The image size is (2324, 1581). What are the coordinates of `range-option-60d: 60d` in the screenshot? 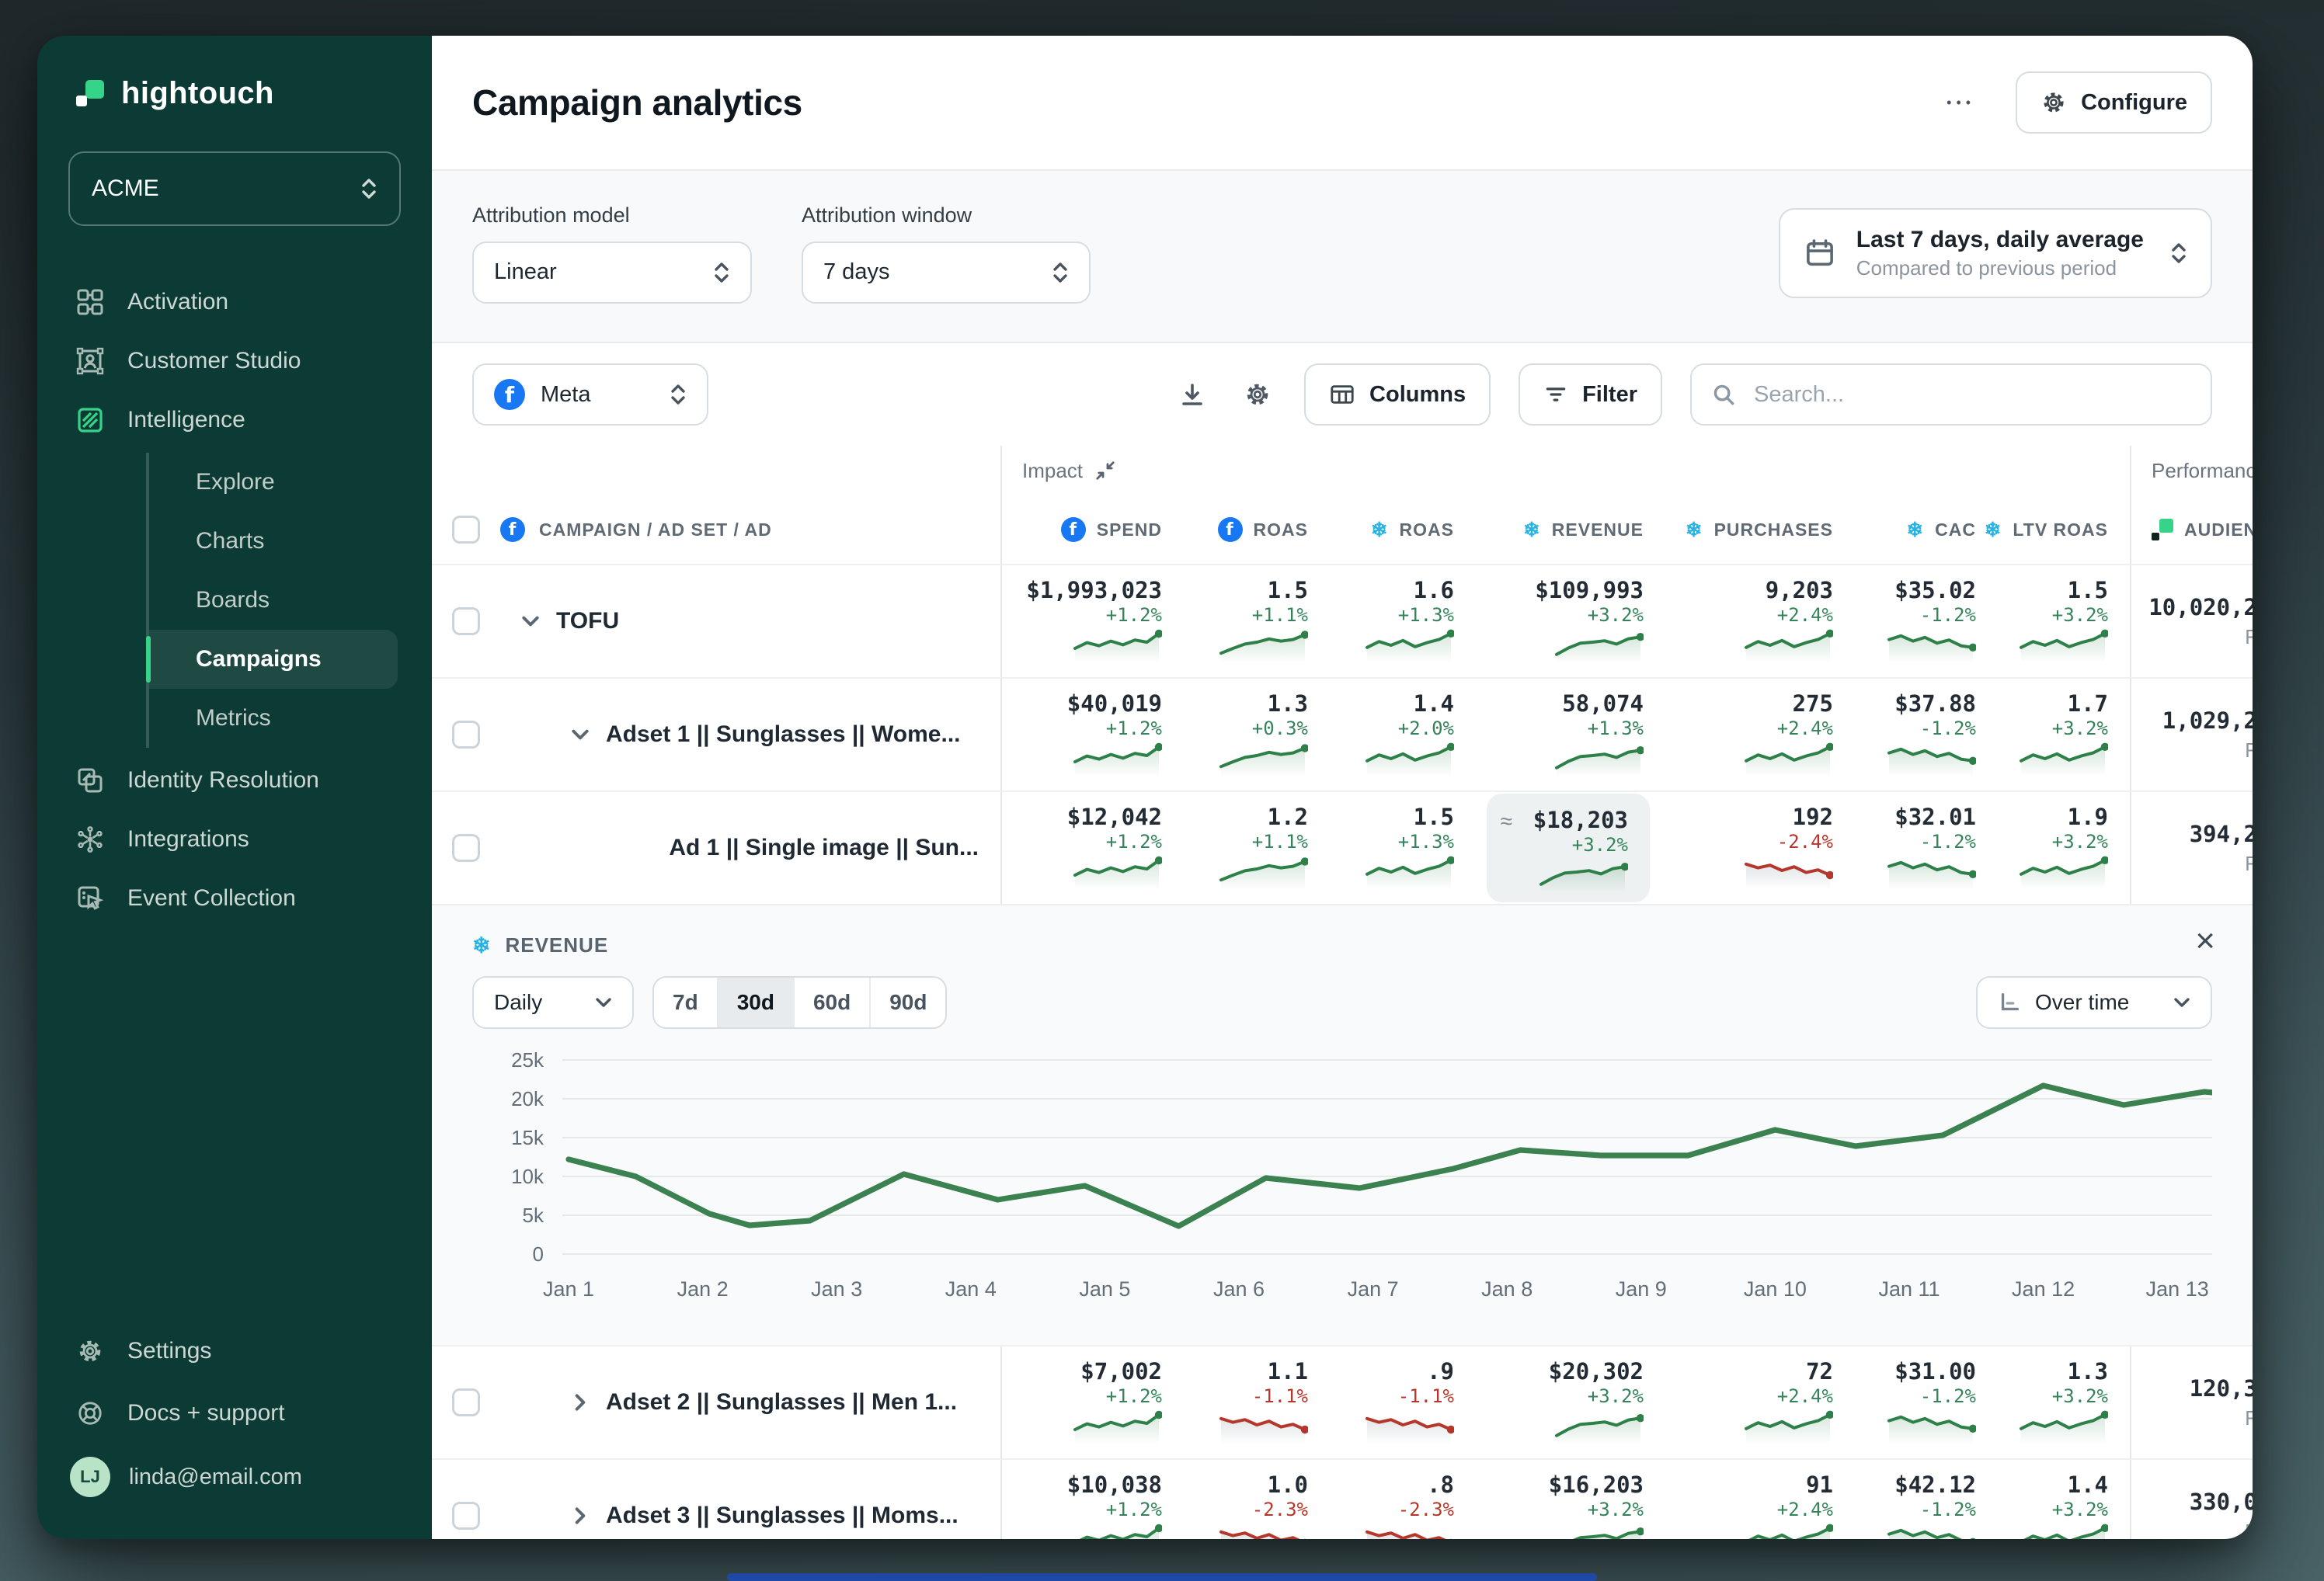 It's located at (830, 1002).